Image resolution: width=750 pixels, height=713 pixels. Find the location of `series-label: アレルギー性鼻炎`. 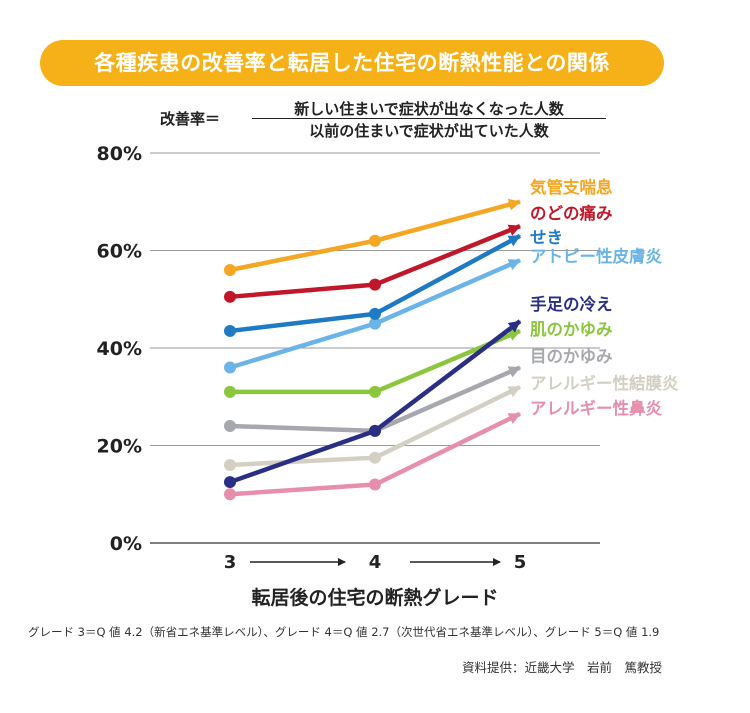

series-label: アレルギー性鼻炎 is located at coordinates (596, 408).